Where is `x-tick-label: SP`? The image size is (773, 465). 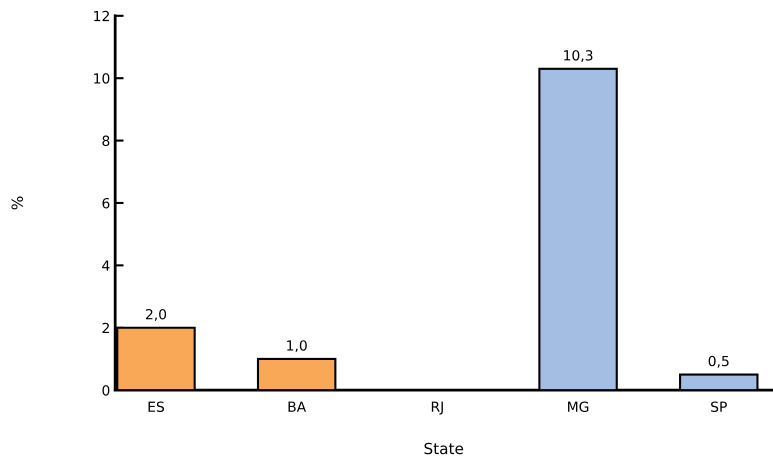
x-tick-label: SP is located at coordinates (719, 406).